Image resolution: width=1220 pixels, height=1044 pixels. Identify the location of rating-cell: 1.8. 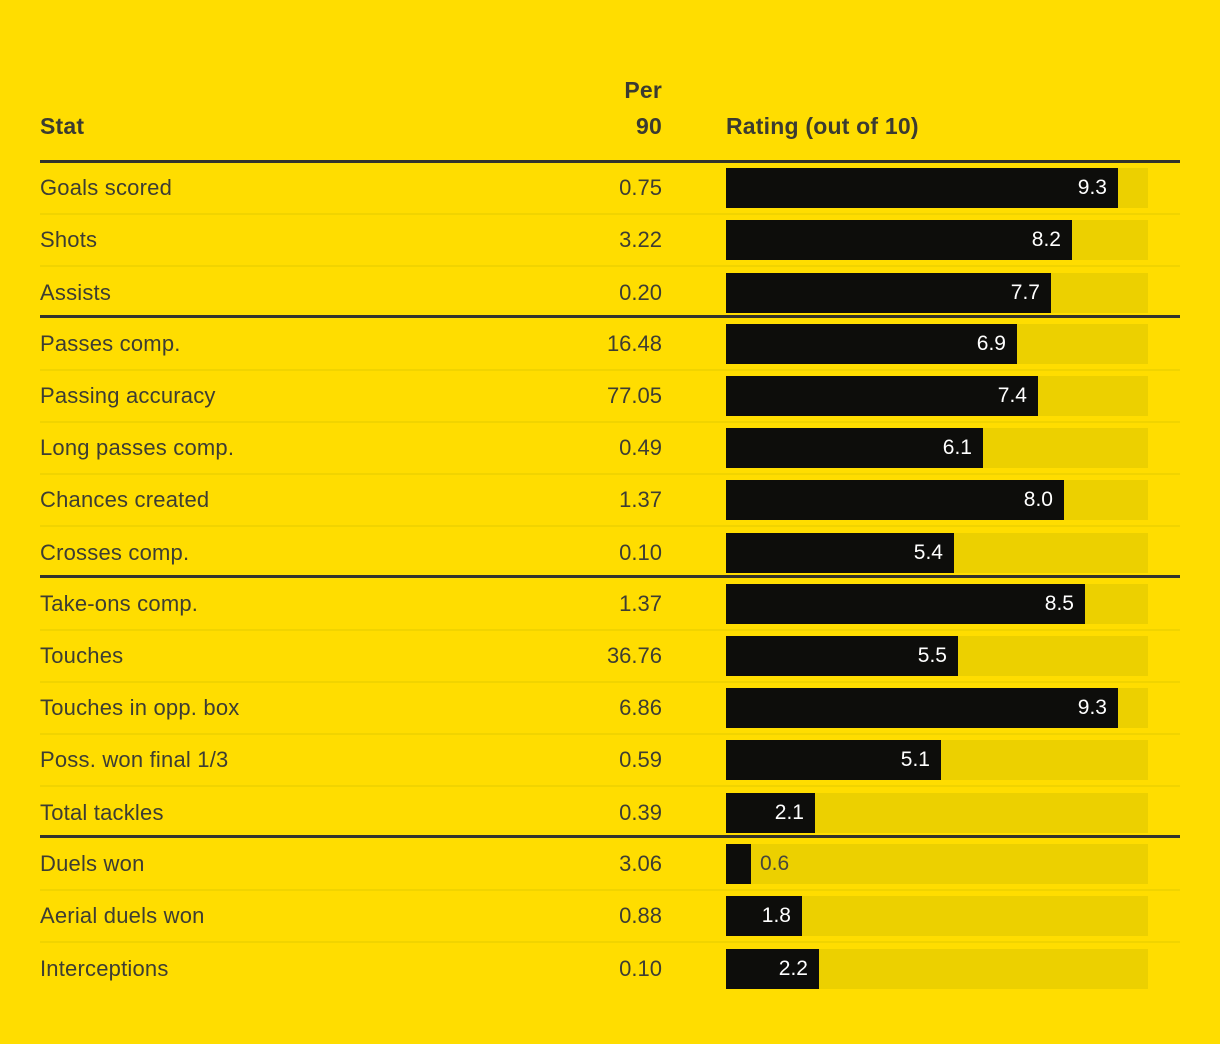
(953, 916).